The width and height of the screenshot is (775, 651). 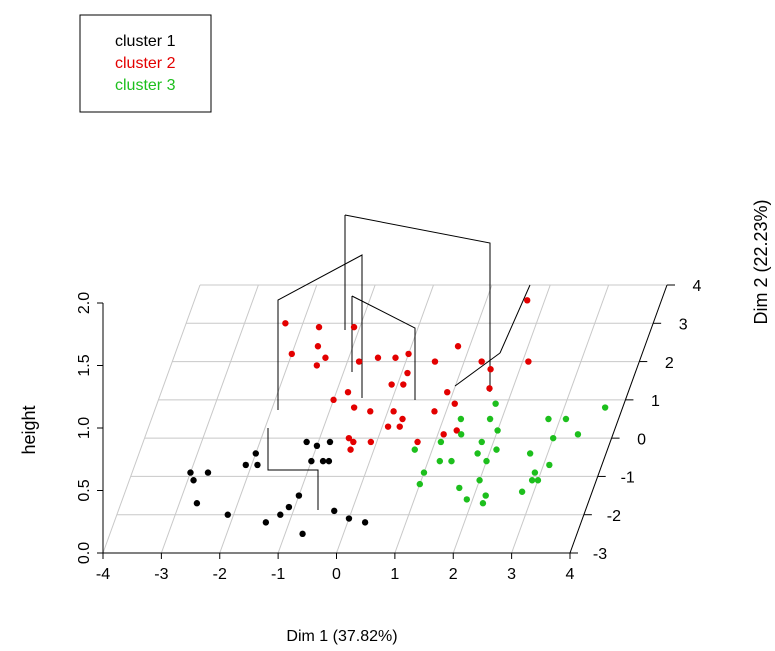 I want to click on x-tick-label: 1, so click(x=394, y=574).